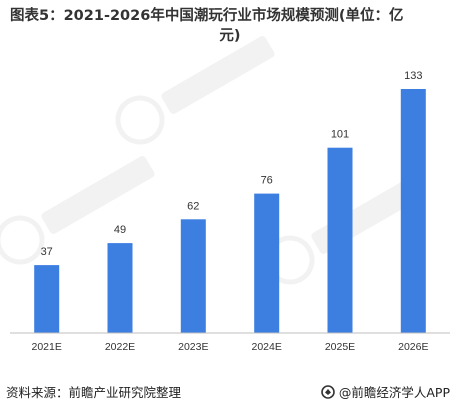 This screenshot has height=410, width=460. What do you see at coordinates (47, 252) in the screenshot?
I see `data-label-2021E: 37` at bounding box center [47, 252].